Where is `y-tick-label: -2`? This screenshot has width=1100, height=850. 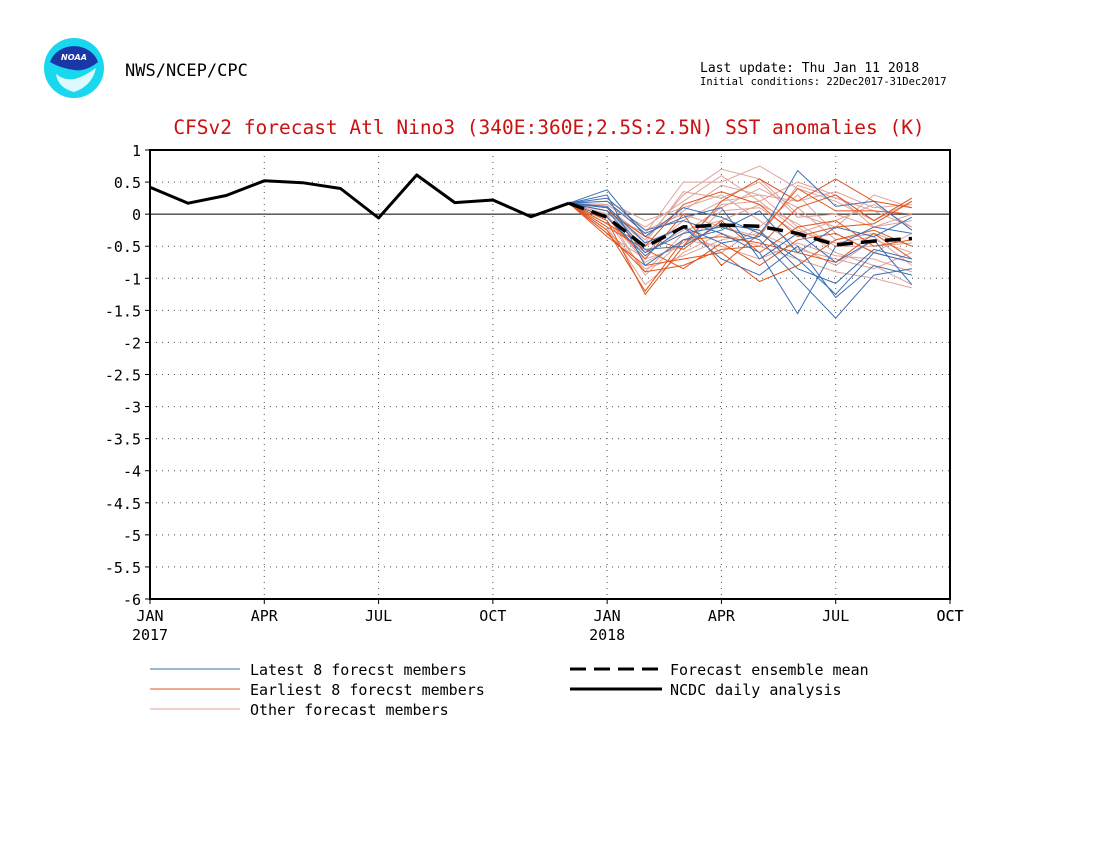 y-tick-label: -2 is located at coordinates (132, 343).